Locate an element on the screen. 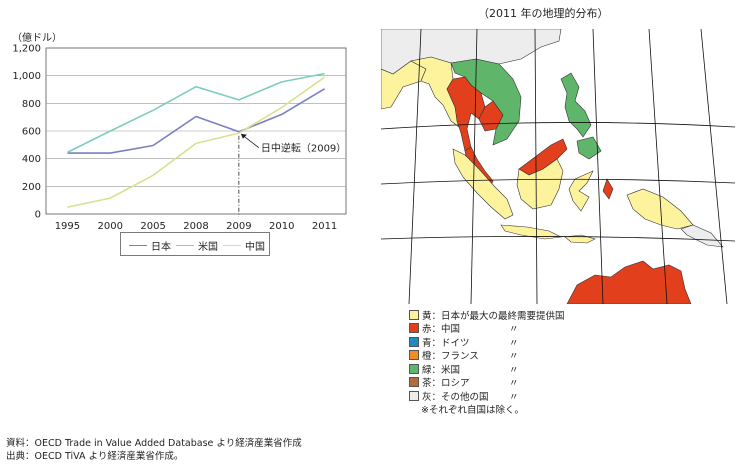 Image resolution: width=739 pixels, height=469 pixels. maluku-region is located at coordinates (608, 189).